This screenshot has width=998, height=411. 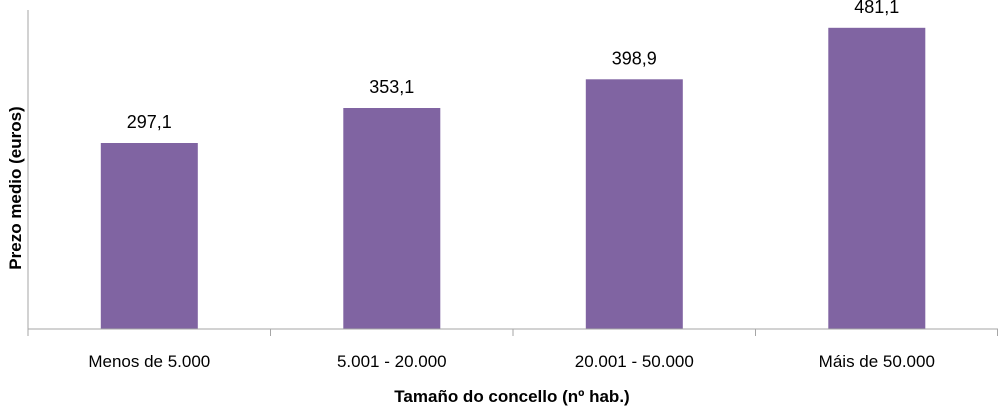 What do you see at coordinates (634, 361) in the screenshot?
I see `x-tick-label-3: 20.001 - 50.000` at bounding box center [634, 361].